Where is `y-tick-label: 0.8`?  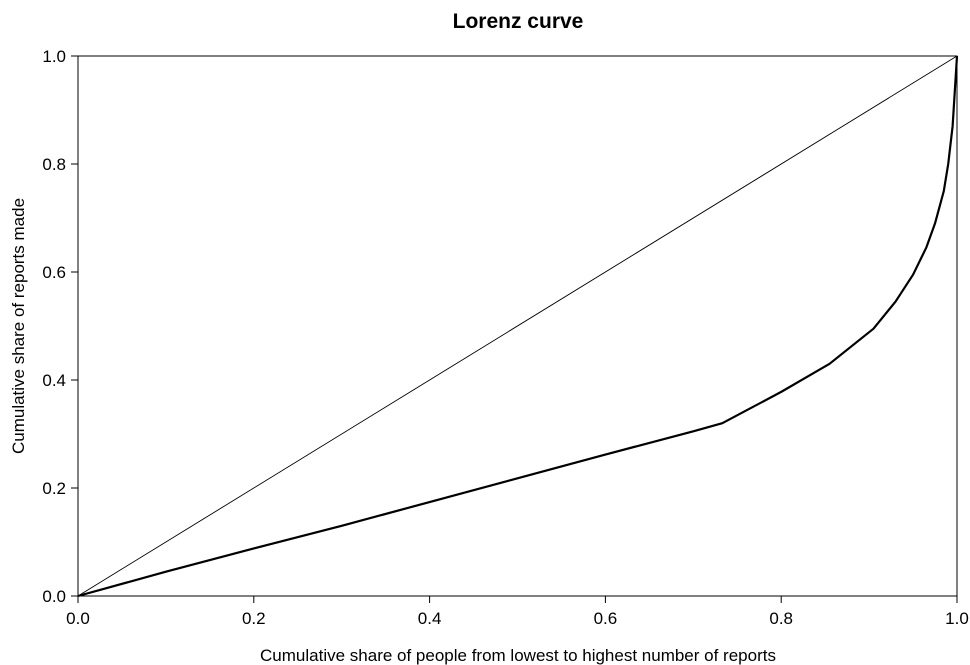 y-tick-label: 0.8 is located at coordinates (54, 164).